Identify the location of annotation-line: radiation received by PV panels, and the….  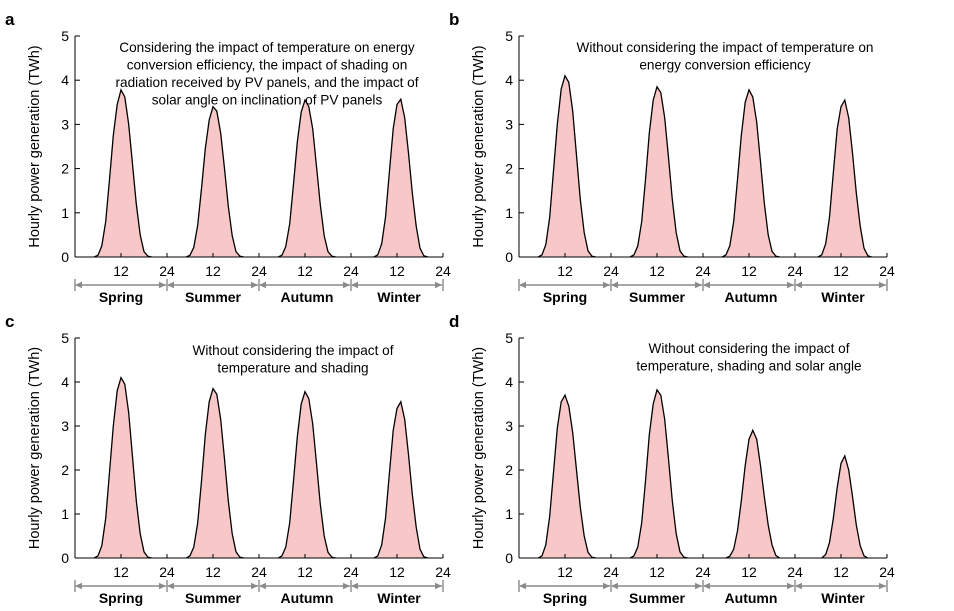
(266, 82).